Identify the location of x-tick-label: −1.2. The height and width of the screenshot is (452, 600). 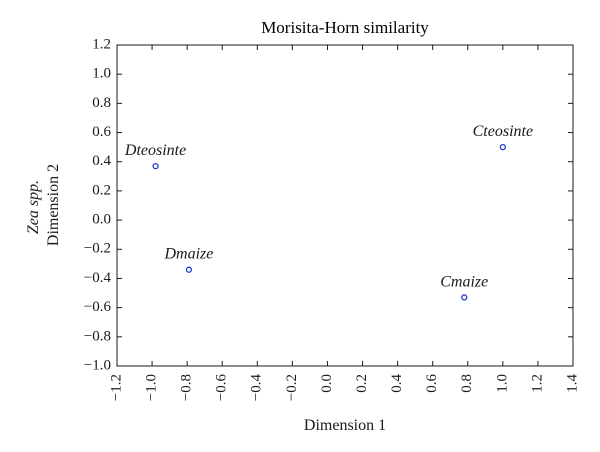
(116, 387).